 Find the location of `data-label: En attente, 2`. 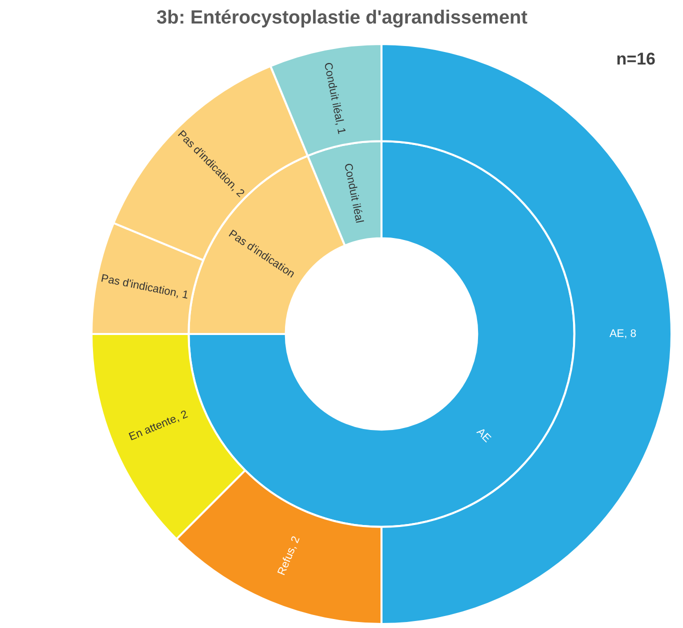

data-label: En attente, 2 is located at coordinates (158, 426).